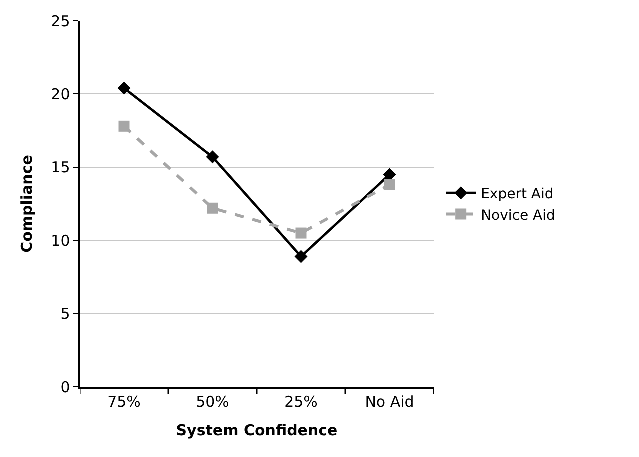 The height and width of the screenshot is (457, 639). What do you see at coordinates (65, 314) in the screenshot?
I see `y-tick-label: 5` at bounding box center [65, 314].